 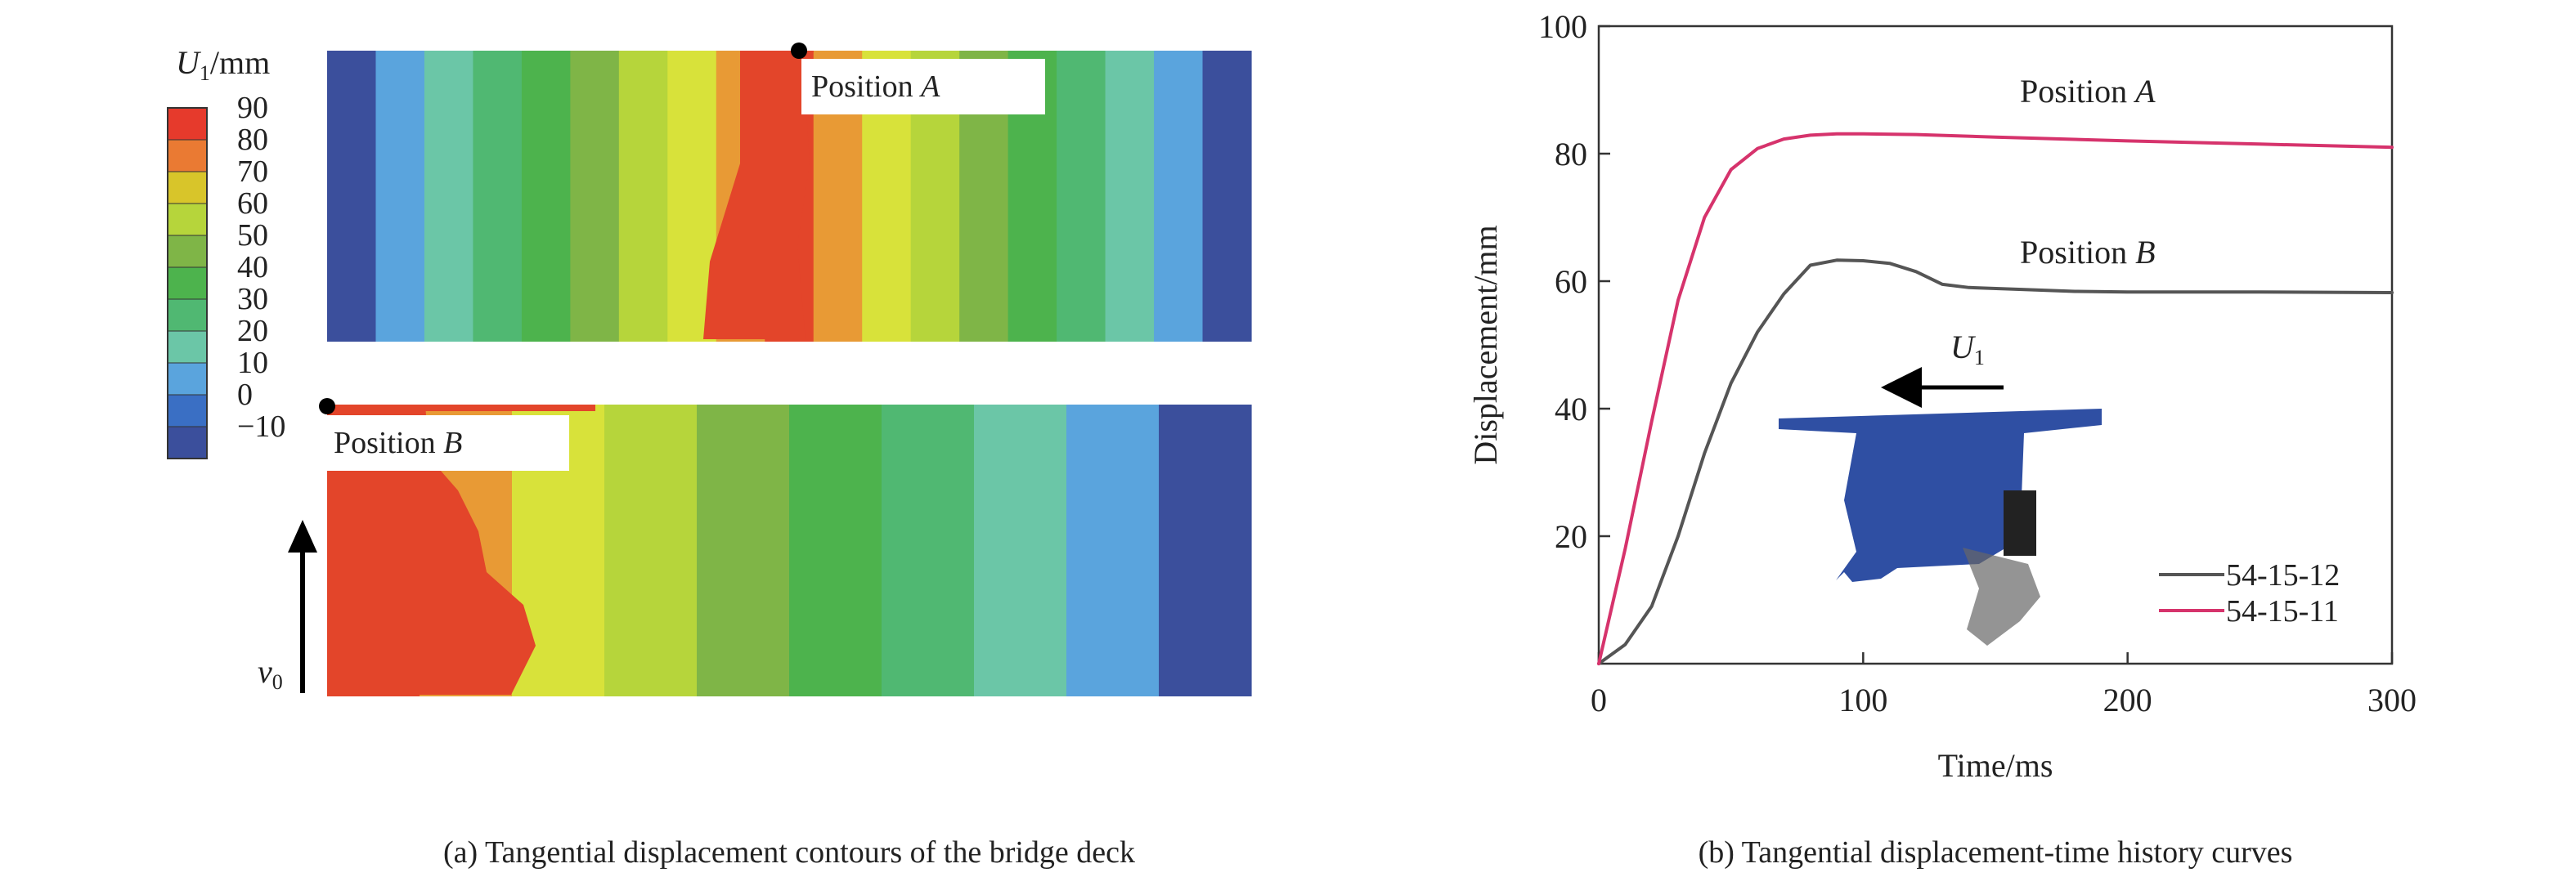 I want to click on legend-swatches, so click(x=187, y=283).